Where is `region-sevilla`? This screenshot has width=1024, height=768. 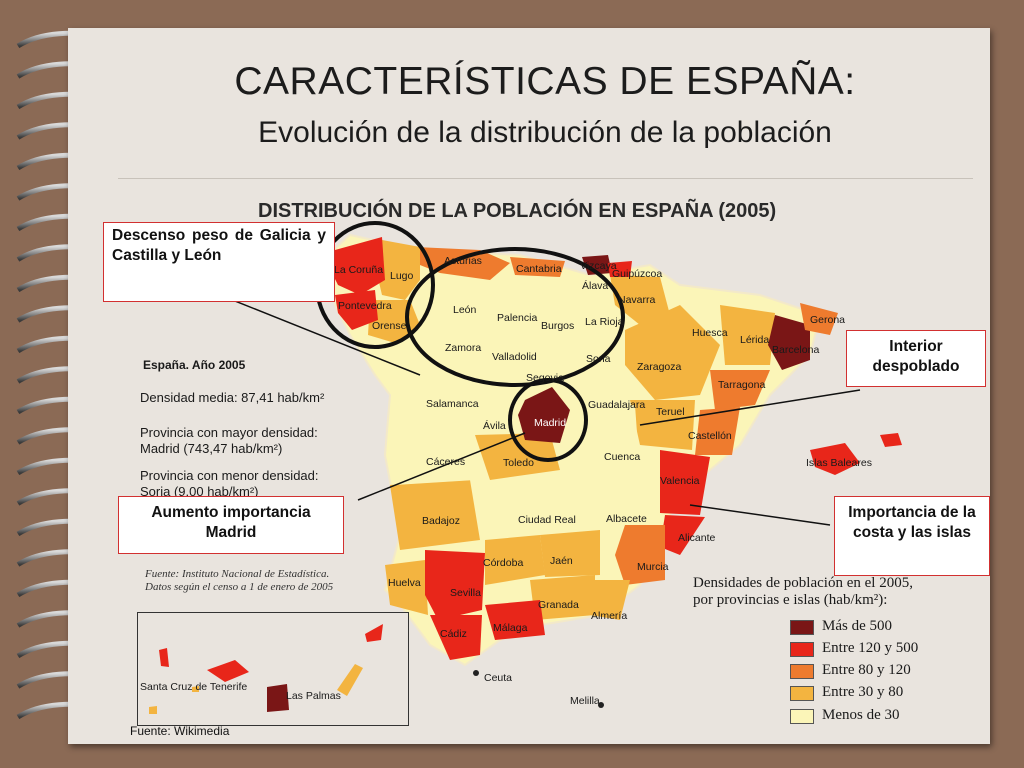 region-sevilla is located at coordinates (455, 585).